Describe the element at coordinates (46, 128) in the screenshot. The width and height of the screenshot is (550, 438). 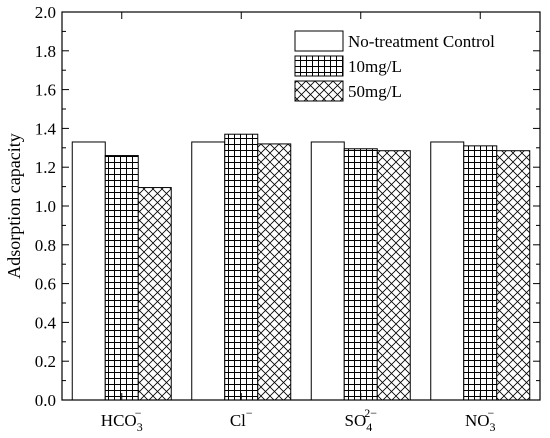
I see `y-tick-label: 1.4` at that location.